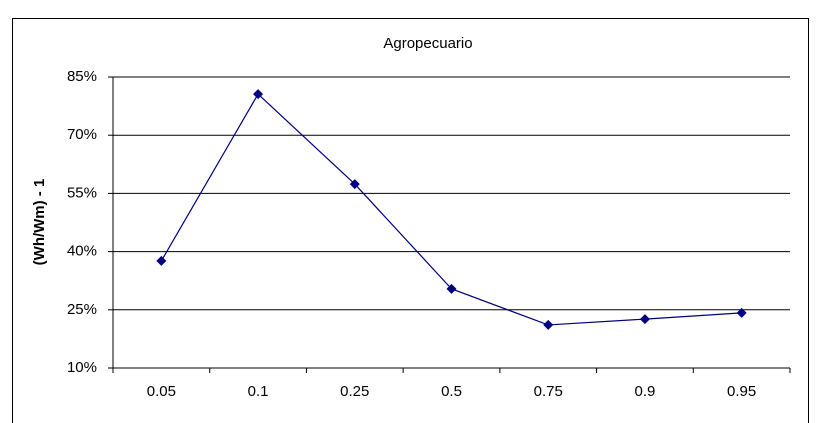 The height and width of the screenshot is (423, 823). I want to click on y-tick-label: 10%, so click(82, 367).